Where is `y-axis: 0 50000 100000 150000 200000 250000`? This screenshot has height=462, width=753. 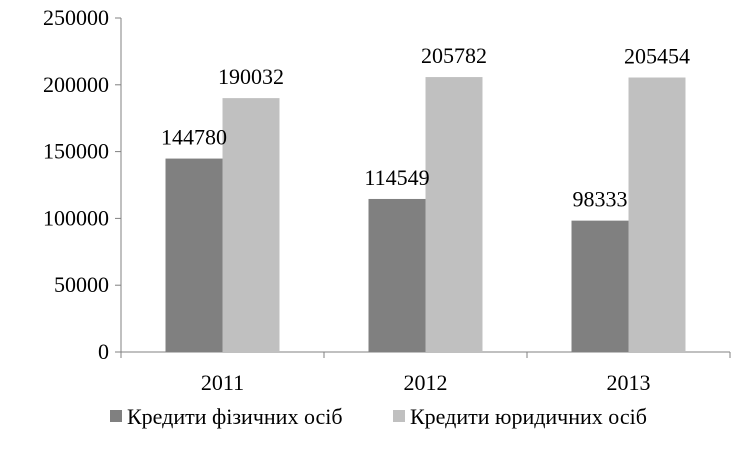 y-axis: 0 50000 100000 150000 200000 250000 is located at coordinates (82, 184).